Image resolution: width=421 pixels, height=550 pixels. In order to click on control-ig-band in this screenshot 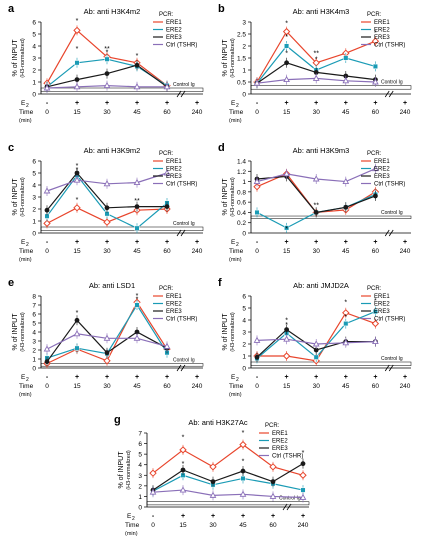, I will do `click(331, 87)`.